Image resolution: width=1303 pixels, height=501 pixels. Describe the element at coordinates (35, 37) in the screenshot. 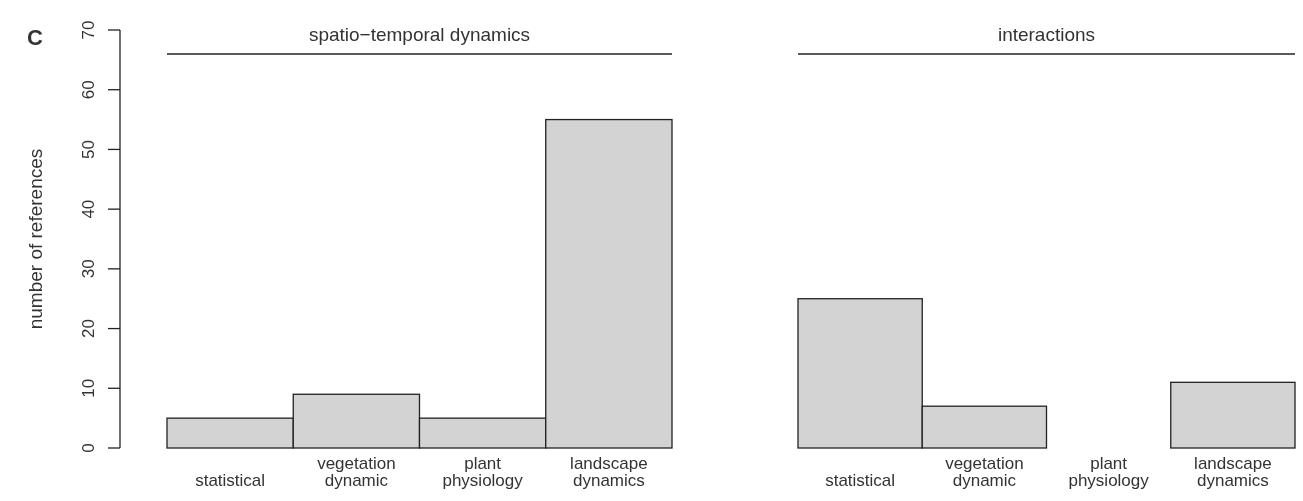

I see `text: C` at that location.